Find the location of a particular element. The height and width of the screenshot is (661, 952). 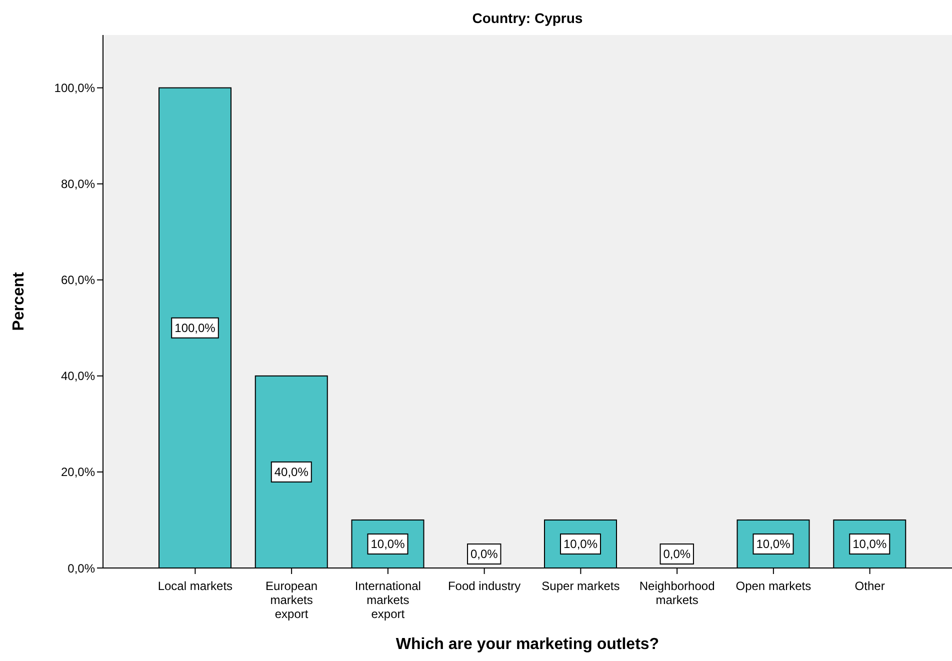

y-tick-label: 40,0% is located at coordinates (78, 376).